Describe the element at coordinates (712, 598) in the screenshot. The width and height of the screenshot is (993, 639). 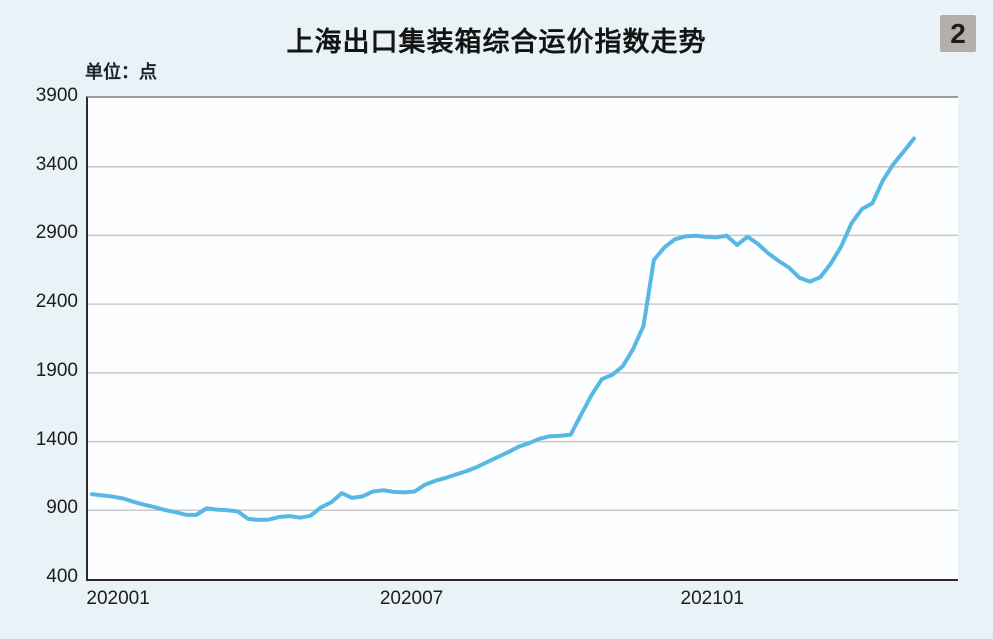
I see `x-axis-tick-label: 202101` at that location.